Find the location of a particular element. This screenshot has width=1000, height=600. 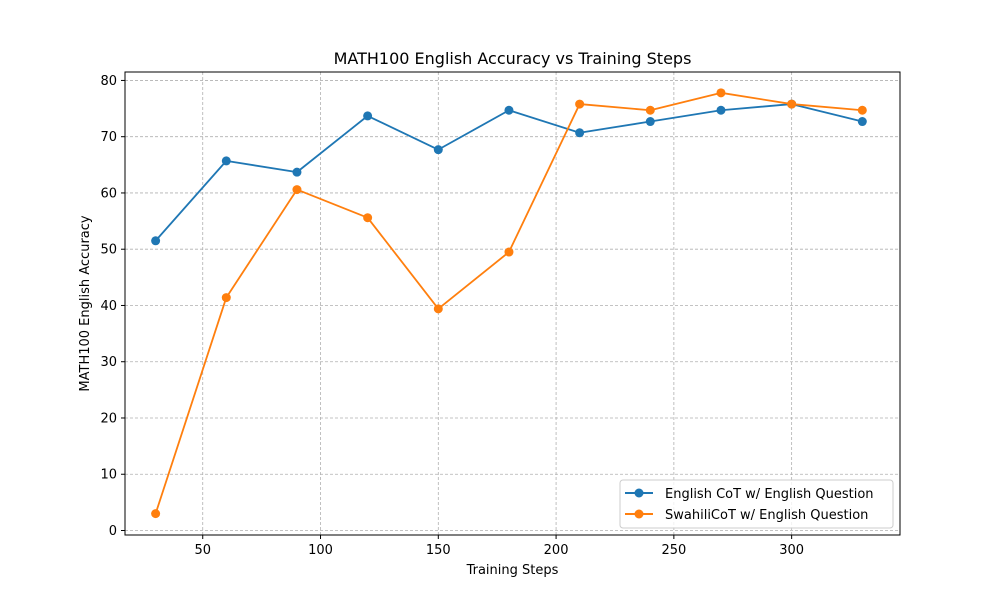

y-tick-label: 60 is located at coordinates (108, 193).